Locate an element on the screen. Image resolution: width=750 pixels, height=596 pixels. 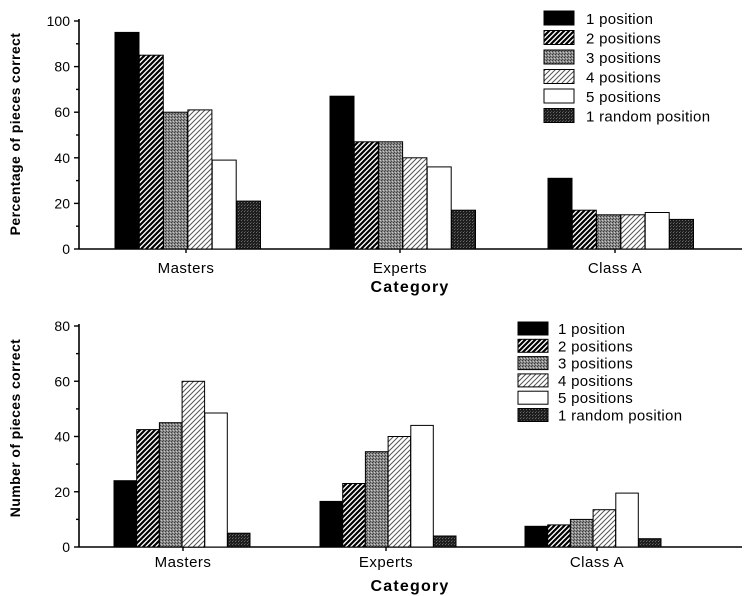
pct-legend-label: 4 positions is located at coordinates (623, 78).